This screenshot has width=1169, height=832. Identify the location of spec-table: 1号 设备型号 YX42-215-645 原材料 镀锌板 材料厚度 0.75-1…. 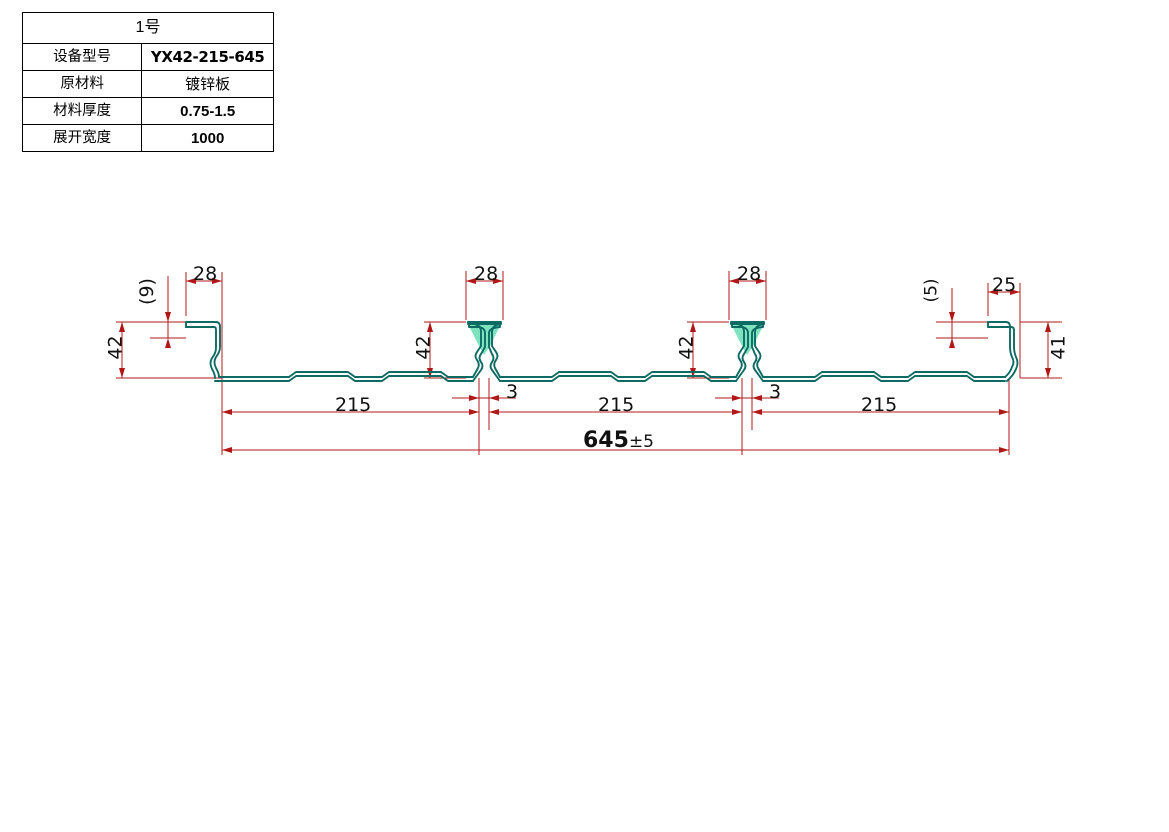
(147, 82).